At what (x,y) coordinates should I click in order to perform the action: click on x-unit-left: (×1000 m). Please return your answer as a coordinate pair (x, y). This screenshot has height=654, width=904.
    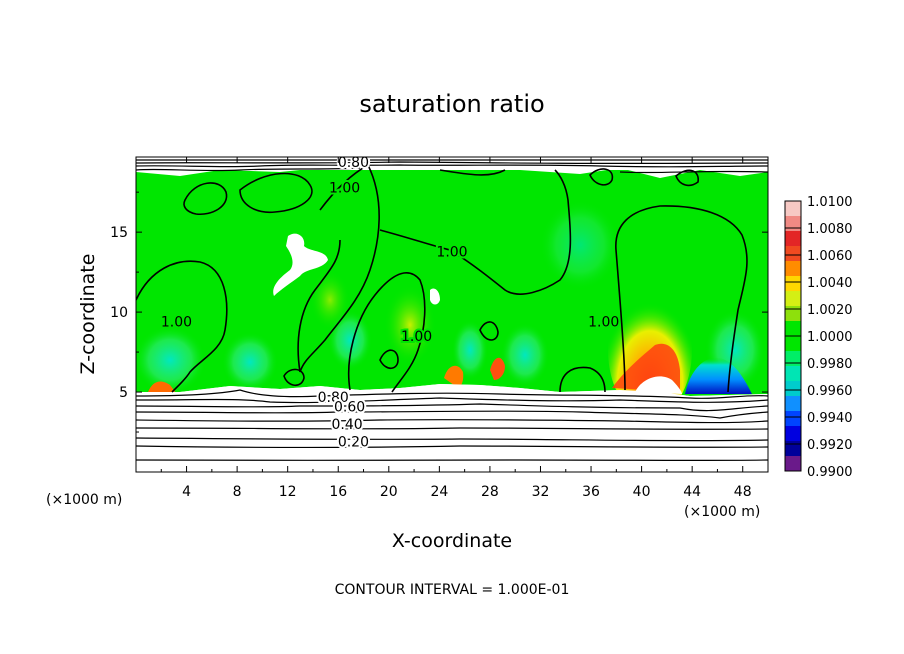
    Looking at the image, I should click on (84, 500).